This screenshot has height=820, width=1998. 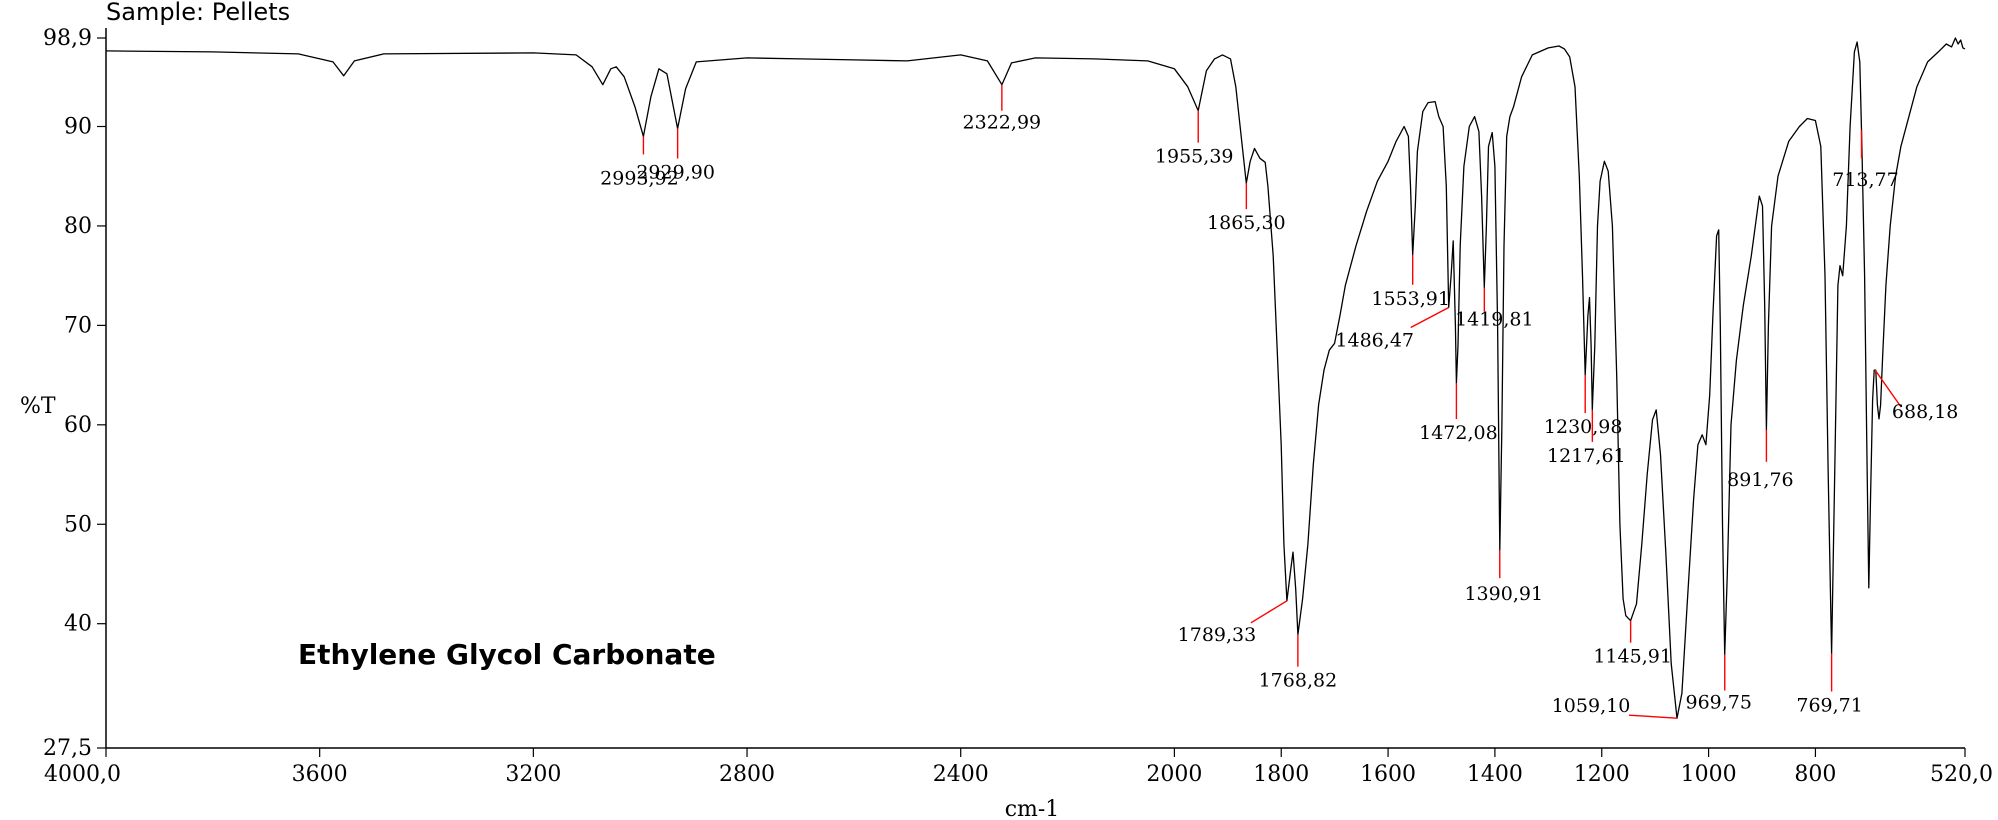 I want to click on y-tick-label: 60, so click(x=78, y=425).